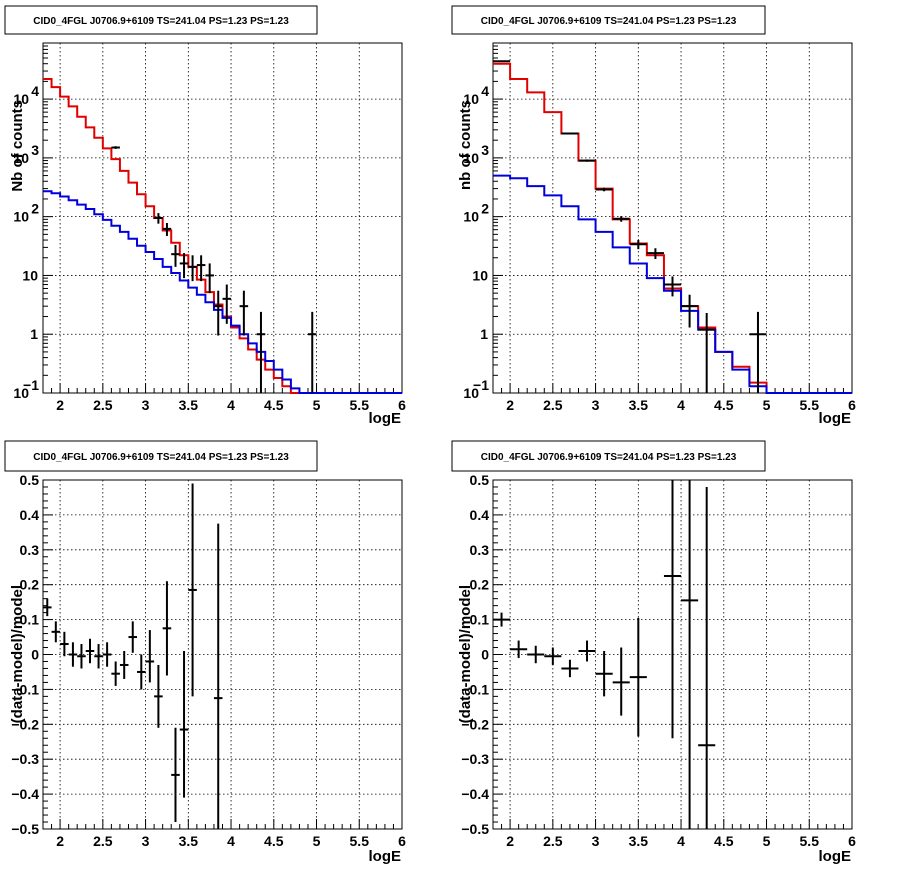  I want to click on y-tick-label: 0.5, so click(480, 480).